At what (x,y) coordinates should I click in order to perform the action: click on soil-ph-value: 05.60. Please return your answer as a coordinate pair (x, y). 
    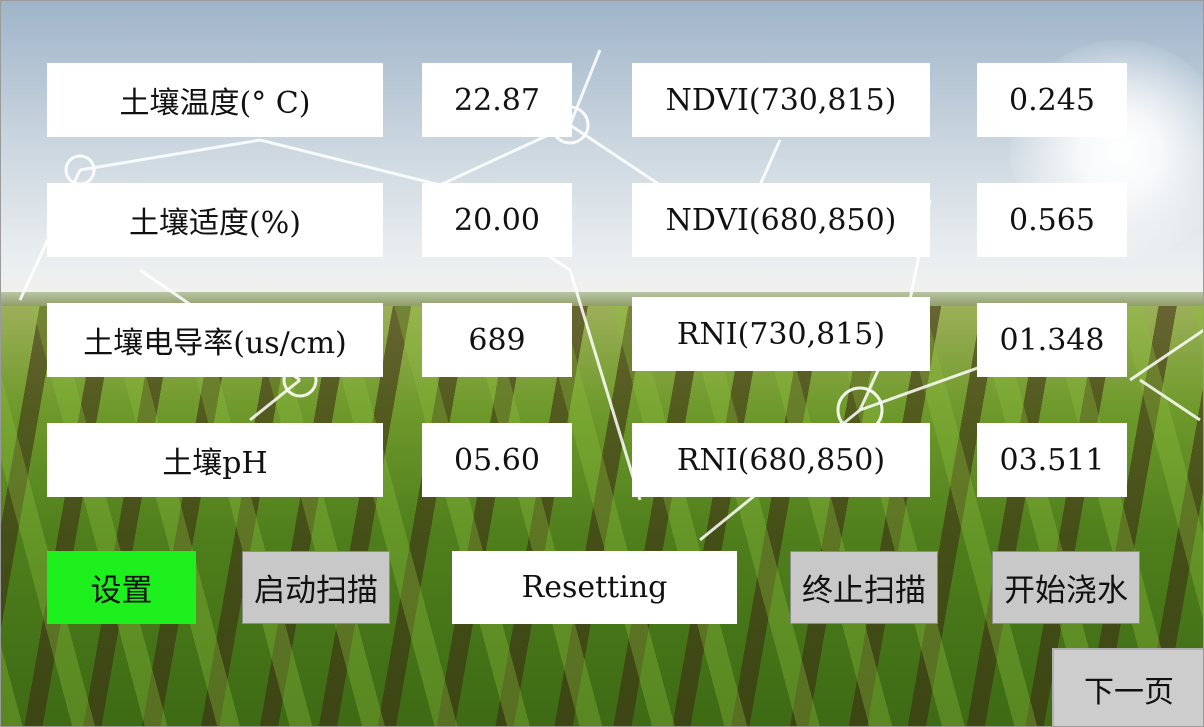
    Looking at the image, I should click on (497, 460).